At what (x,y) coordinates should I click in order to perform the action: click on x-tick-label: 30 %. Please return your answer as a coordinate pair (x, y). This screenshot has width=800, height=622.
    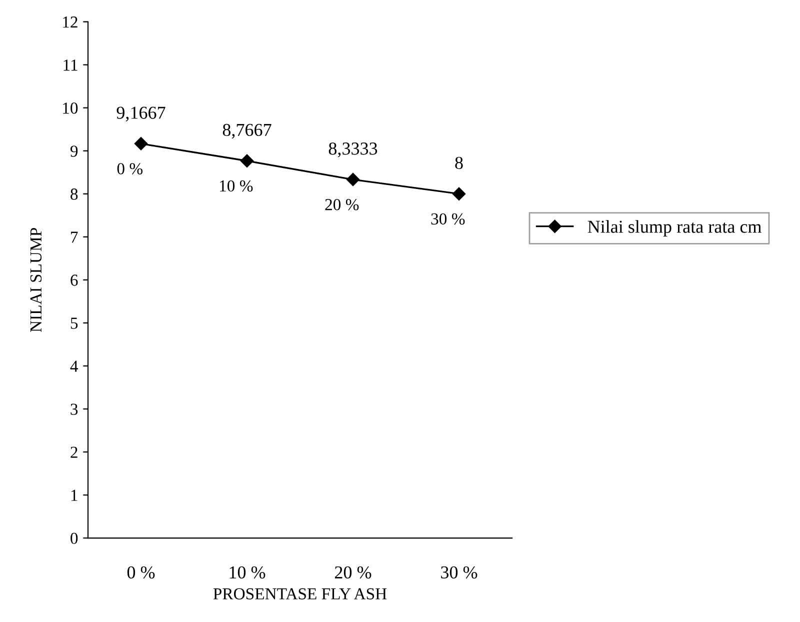
    Looking at the image, I should click on (459, 572).